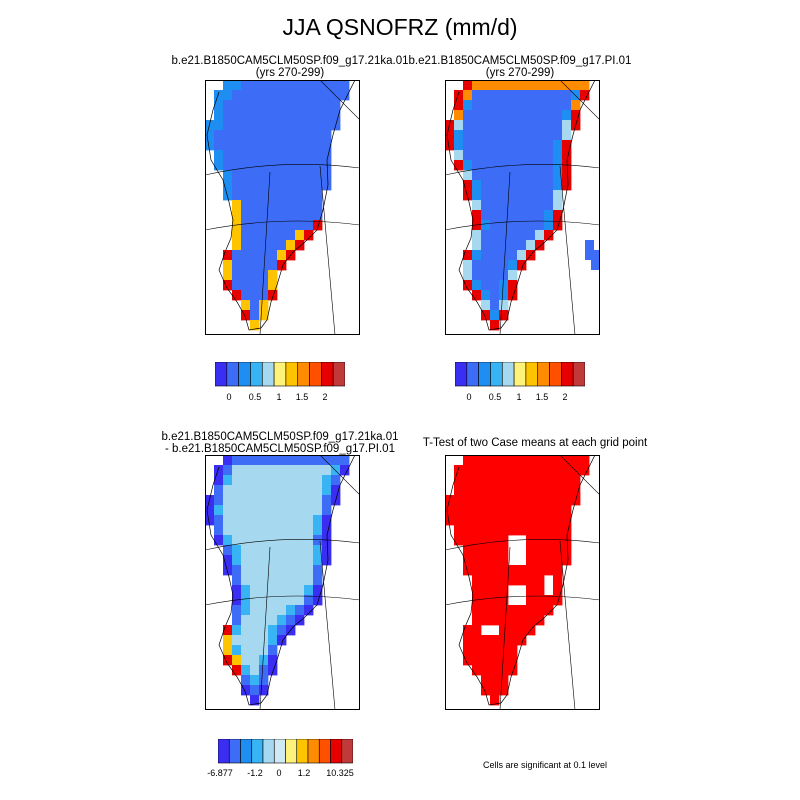  What do you see at coordinates (469, 397) in the screenshot?
I see `cb2-tick-0: 0` at bounding box center [469, 397].